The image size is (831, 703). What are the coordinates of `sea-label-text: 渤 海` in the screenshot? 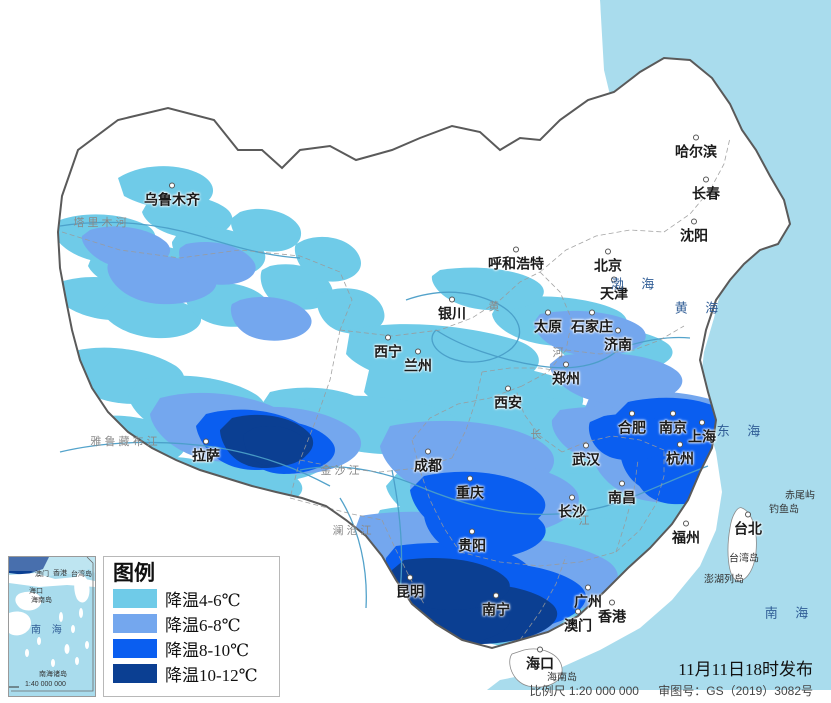 It's located at (636, 284).